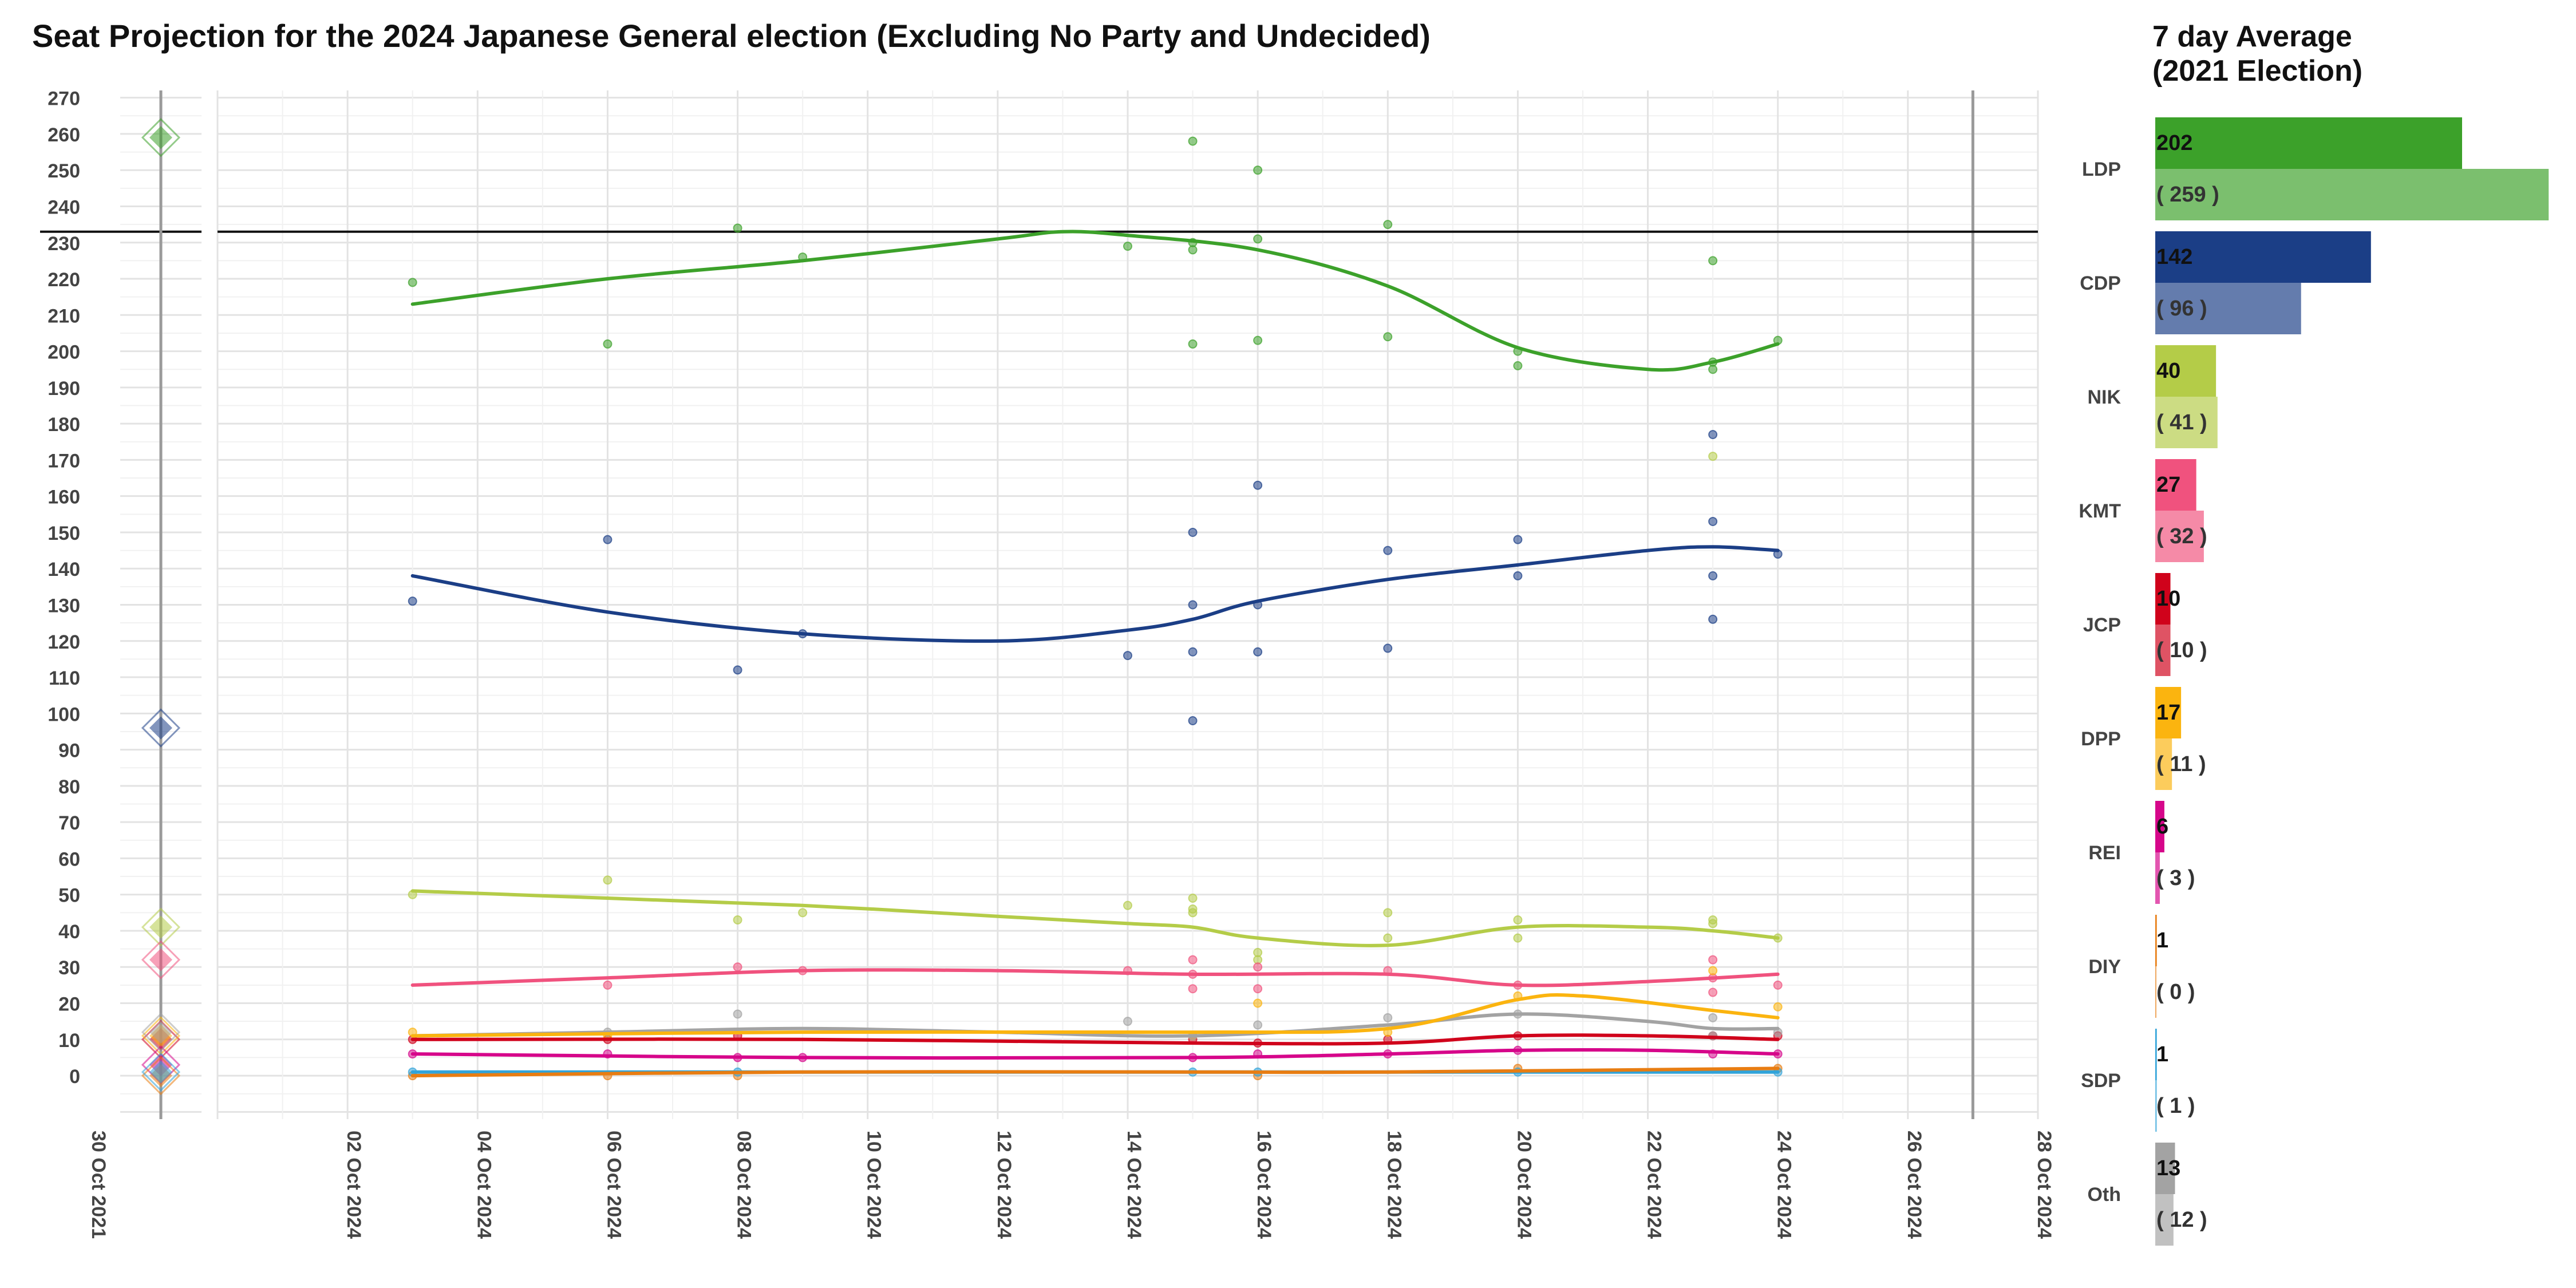  I want to click on bar-label-current-ldp: 202, so click(2174, 143).